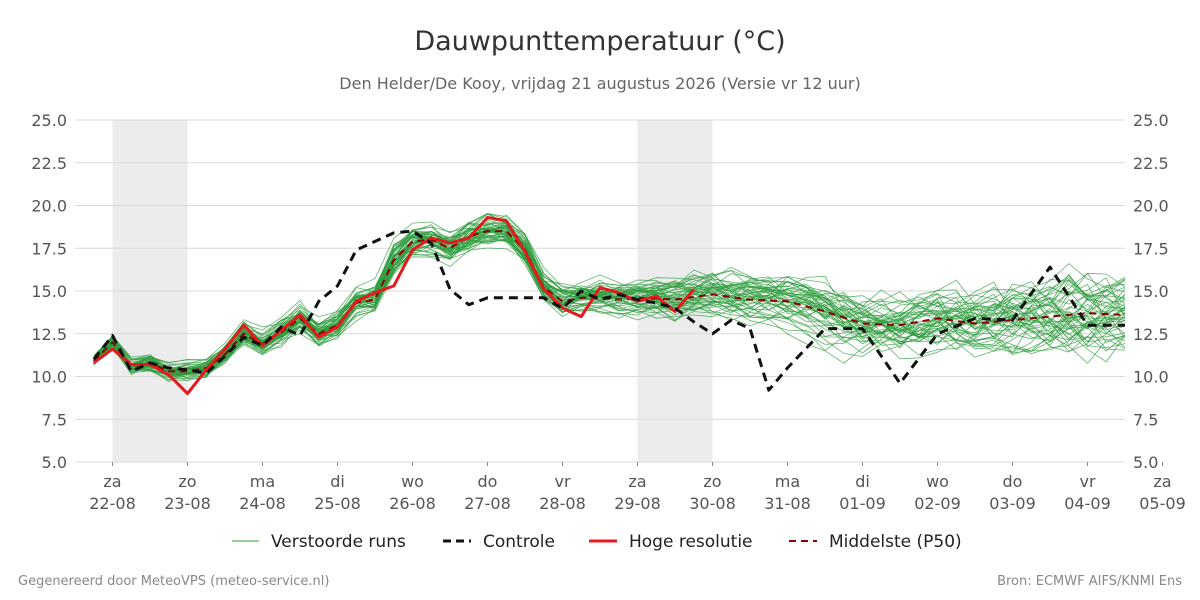  What do you see at coordinates (937, 503) in the screenshot?
I see `x-tick-date: 02-09` at bounding box center [937, 503].